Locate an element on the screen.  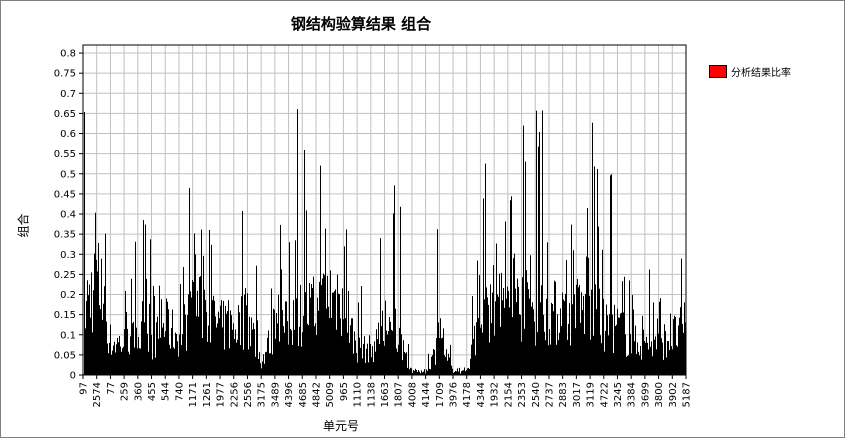
x-tick-label: 1807 is located at coordinates (399, 394).